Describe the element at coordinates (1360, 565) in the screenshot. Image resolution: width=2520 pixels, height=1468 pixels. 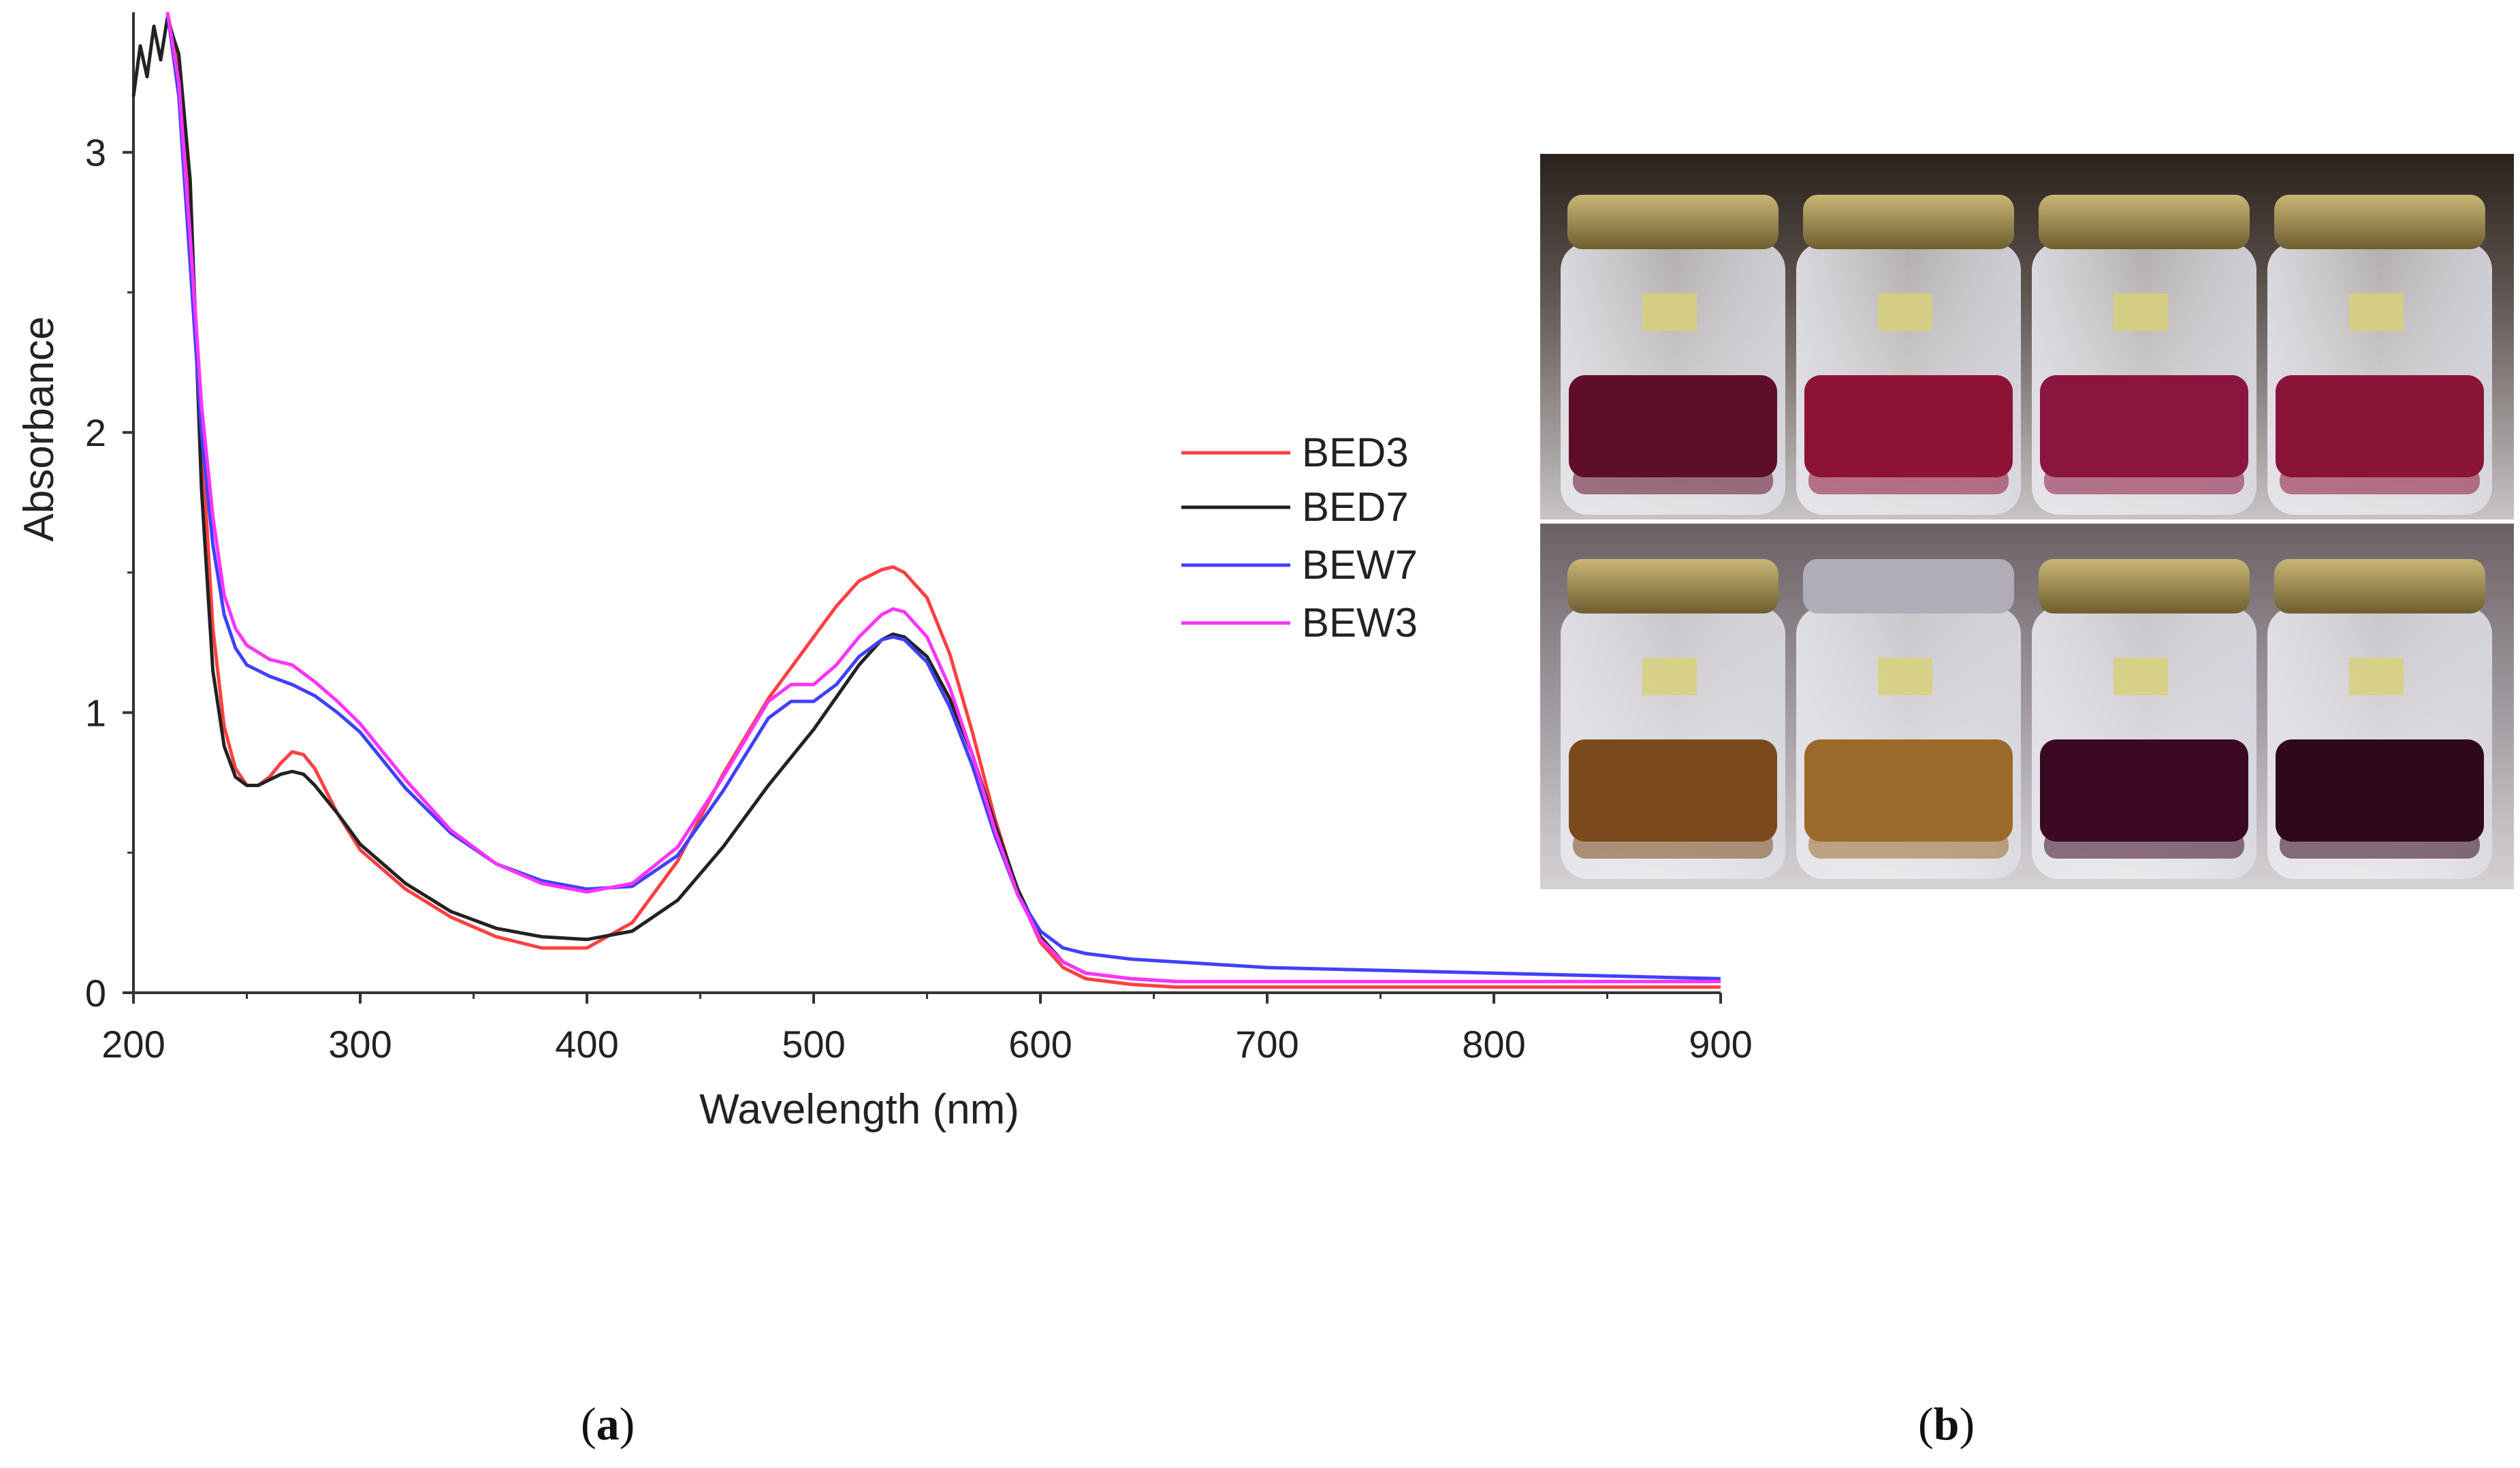
I see `legend-label-bew7: BEW7` at that location.